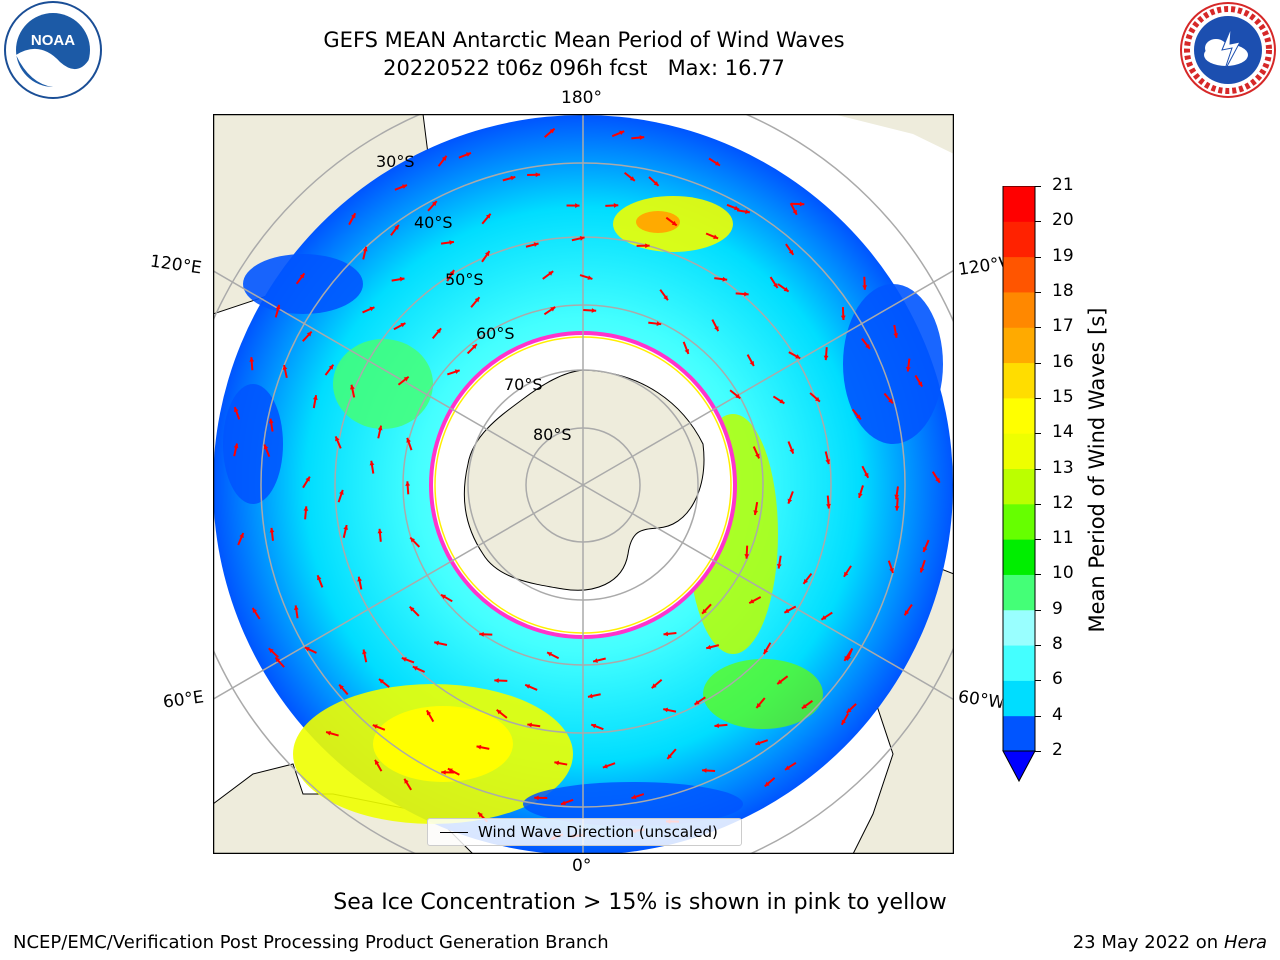 The width and height of the screenshot is (1280, 960). I want to click on lon-label-60e: 60°E, so click(183, 700).